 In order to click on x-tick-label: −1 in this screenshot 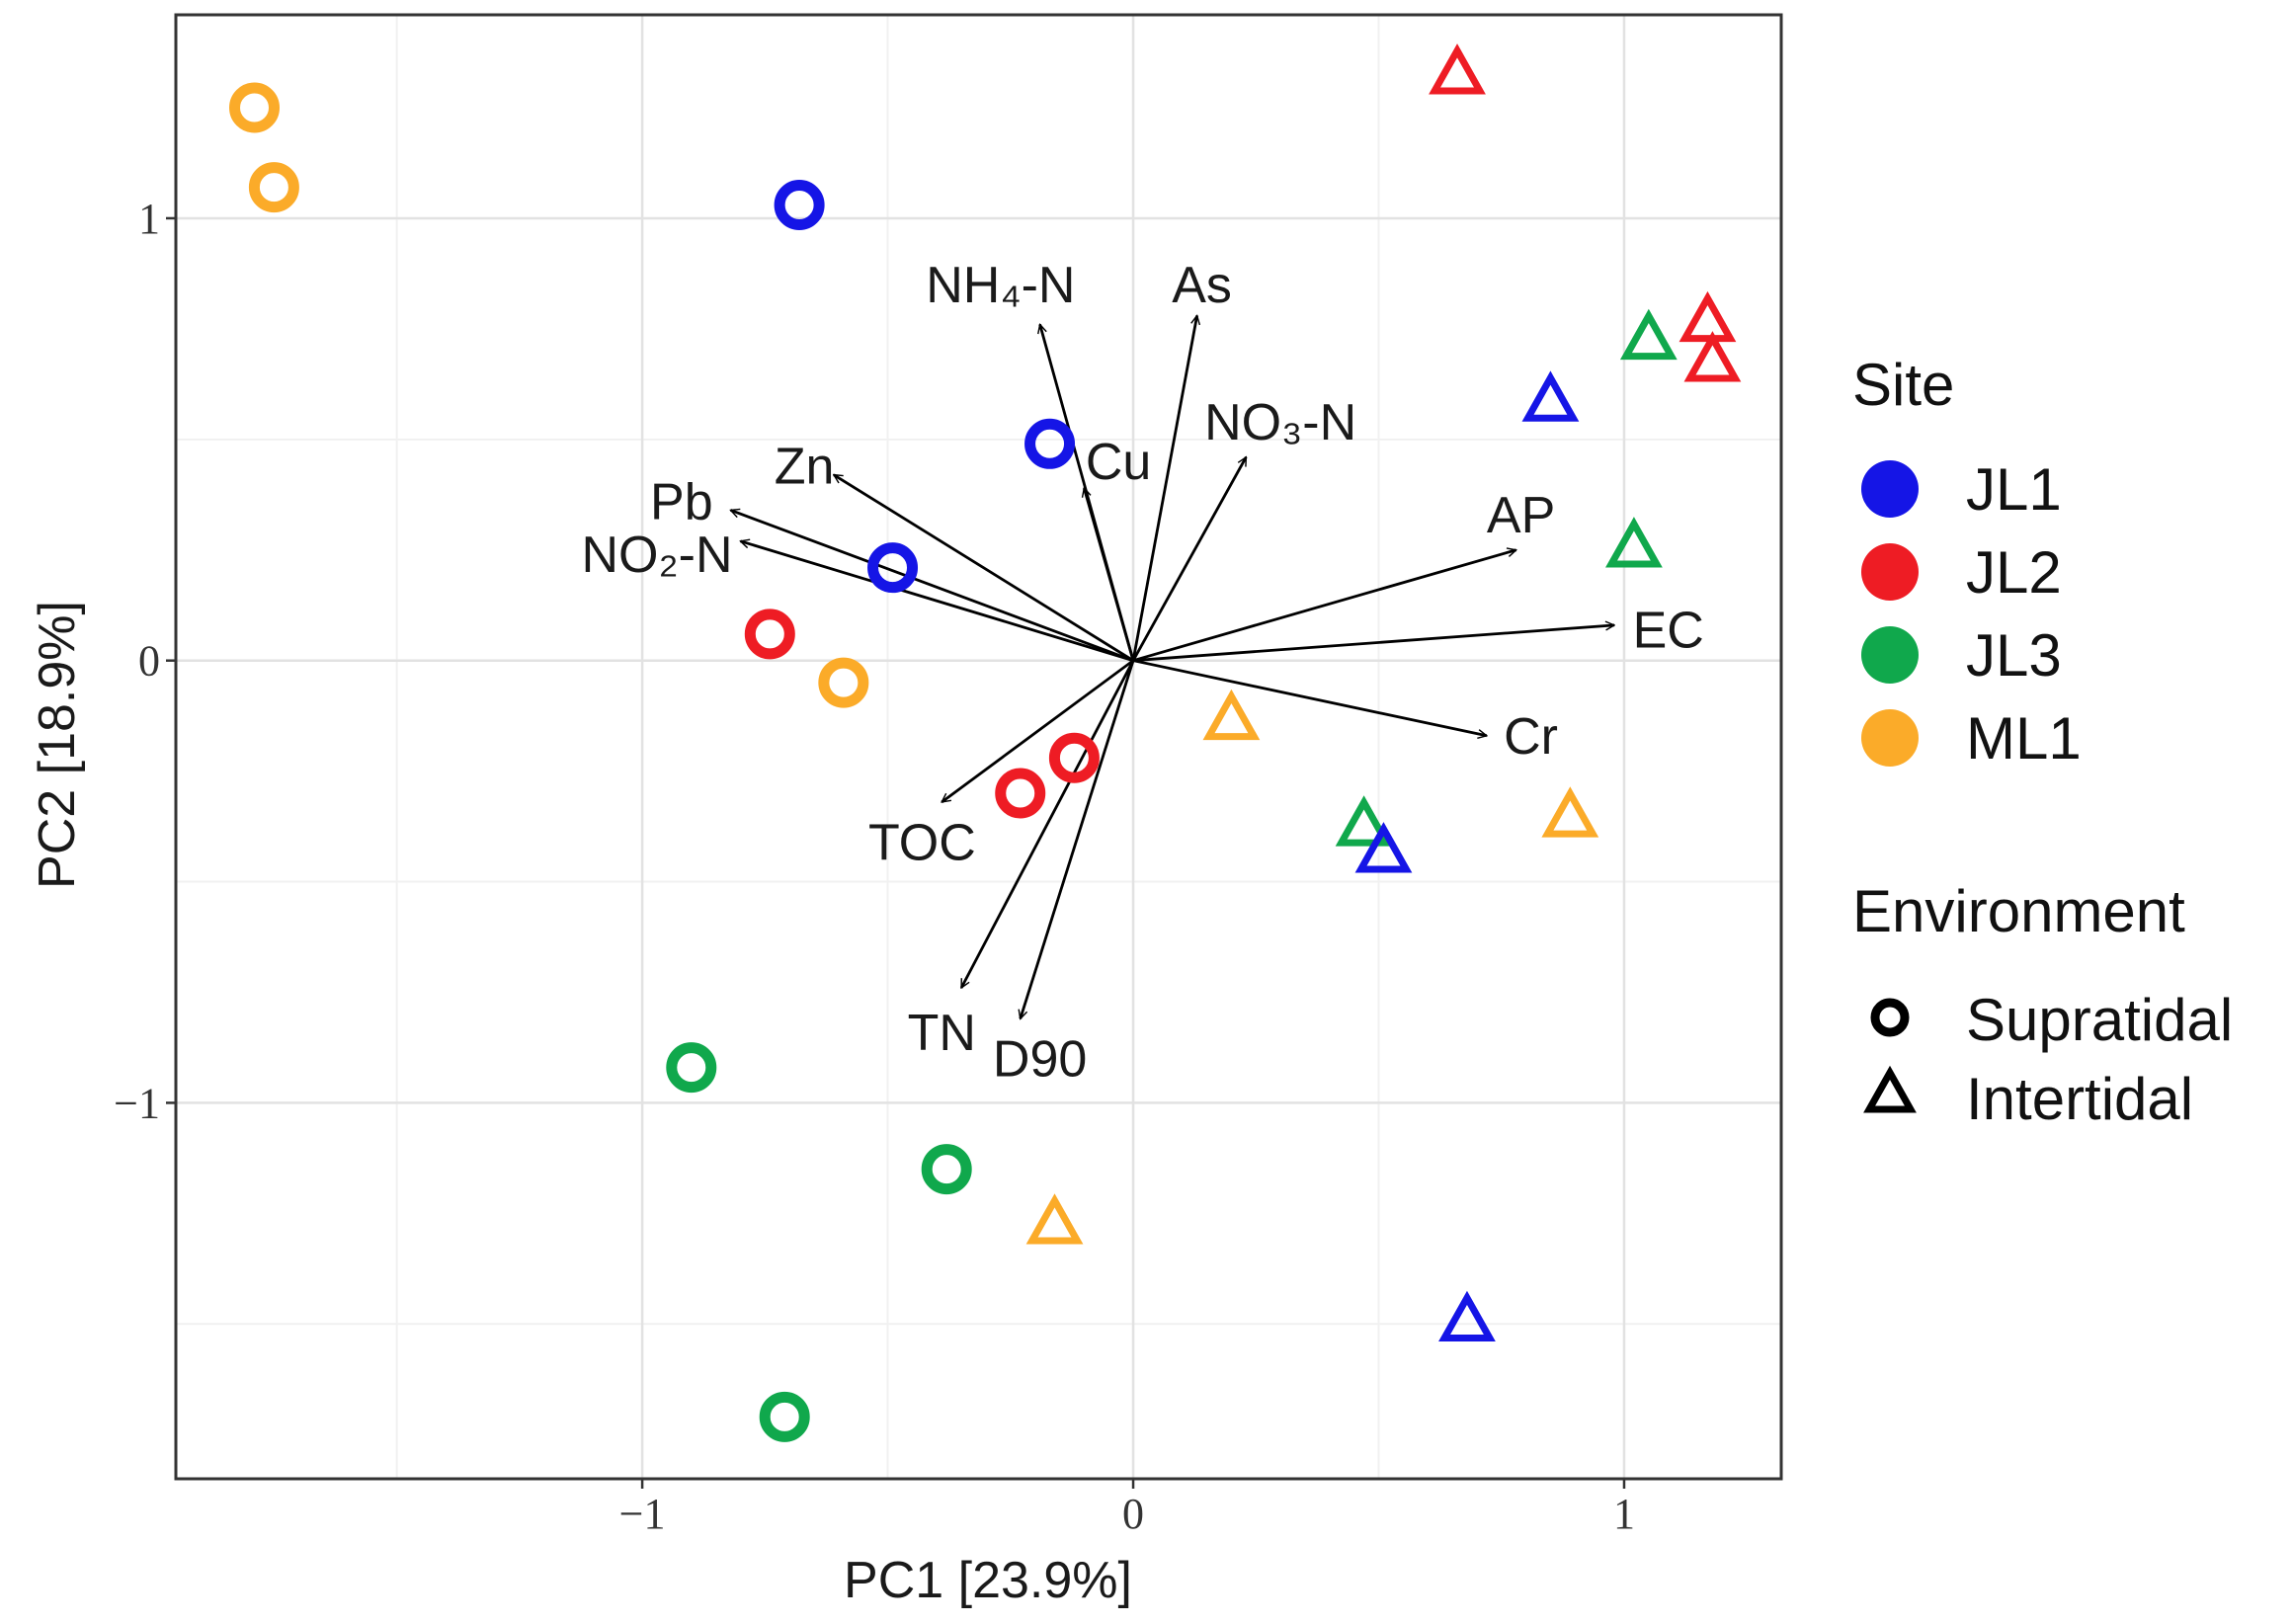, I will do `click(643, 1514)`.